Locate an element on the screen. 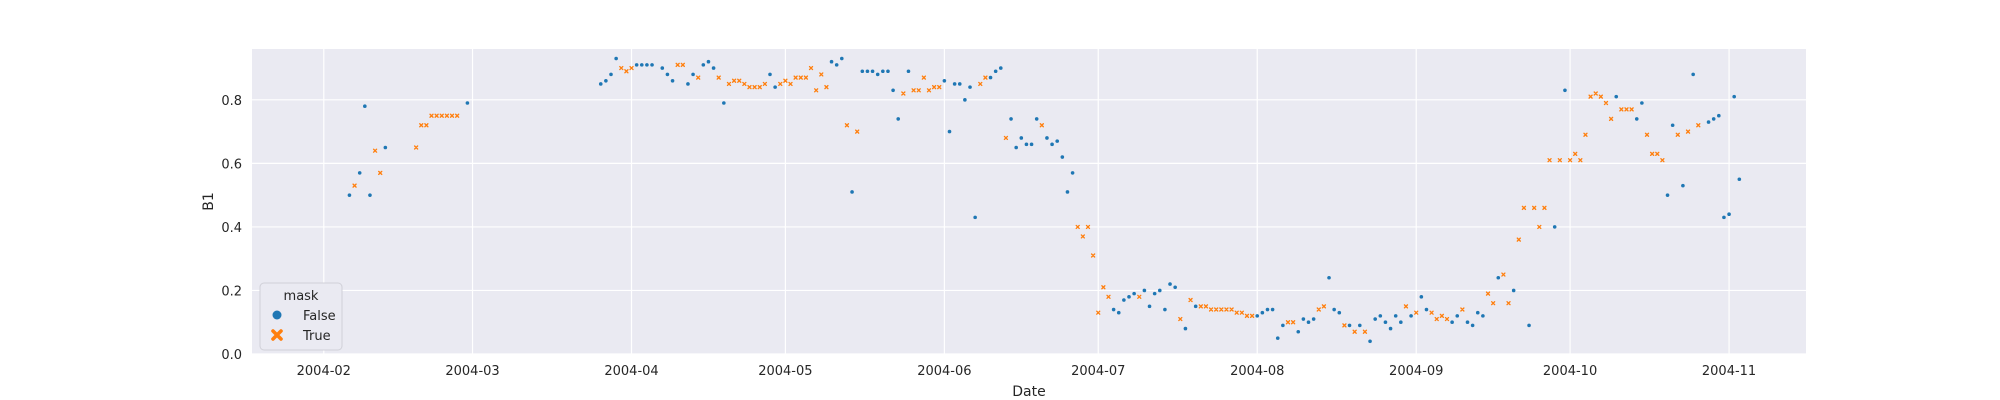 This screenshot has height=400, width=2000. legend: mask False True is located at coordinates (301, 316).